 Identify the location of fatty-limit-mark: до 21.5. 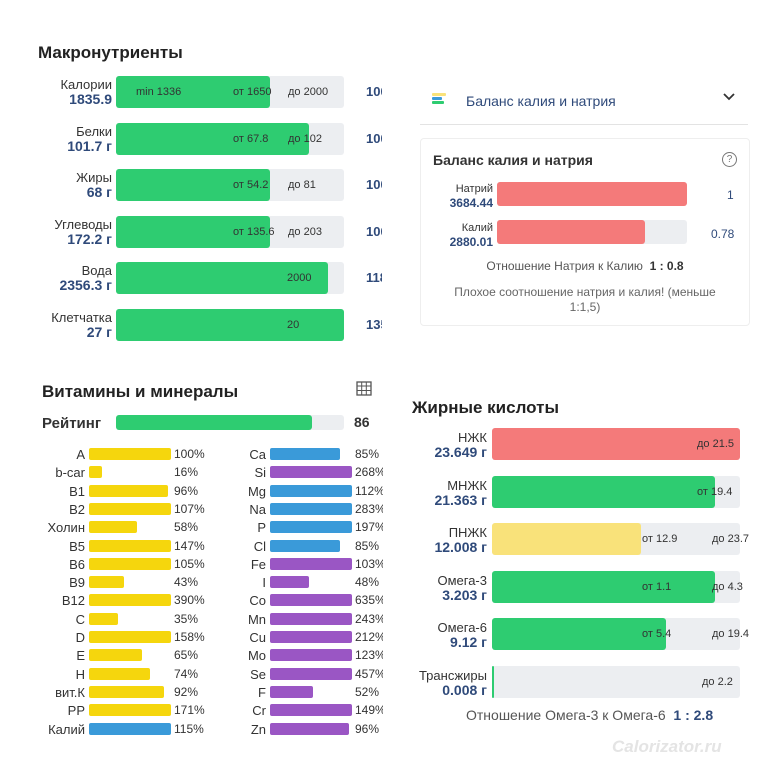
(716, 444).